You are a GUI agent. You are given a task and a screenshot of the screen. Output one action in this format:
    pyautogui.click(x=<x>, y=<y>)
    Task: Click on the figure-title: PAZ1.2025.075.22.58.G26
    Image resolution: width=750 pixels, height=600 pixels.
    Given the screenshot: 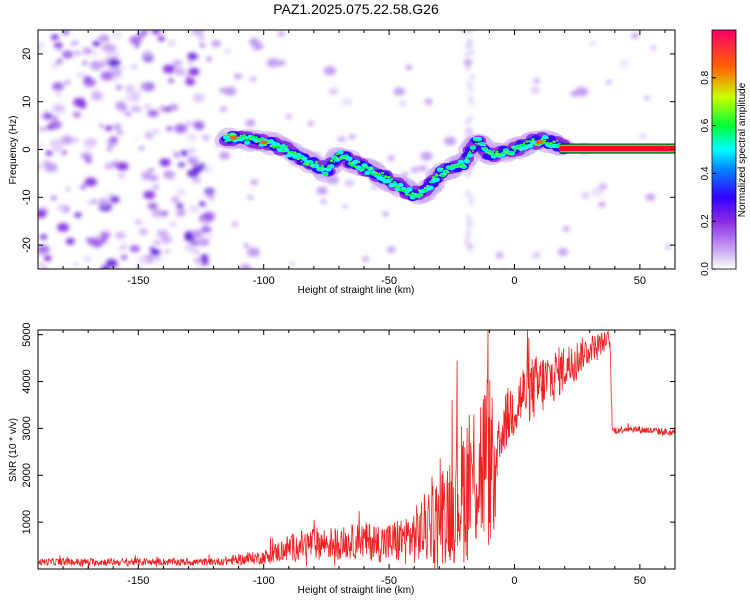 What is the action you would take?
    pyautogui.click(x=356, y=9)
    